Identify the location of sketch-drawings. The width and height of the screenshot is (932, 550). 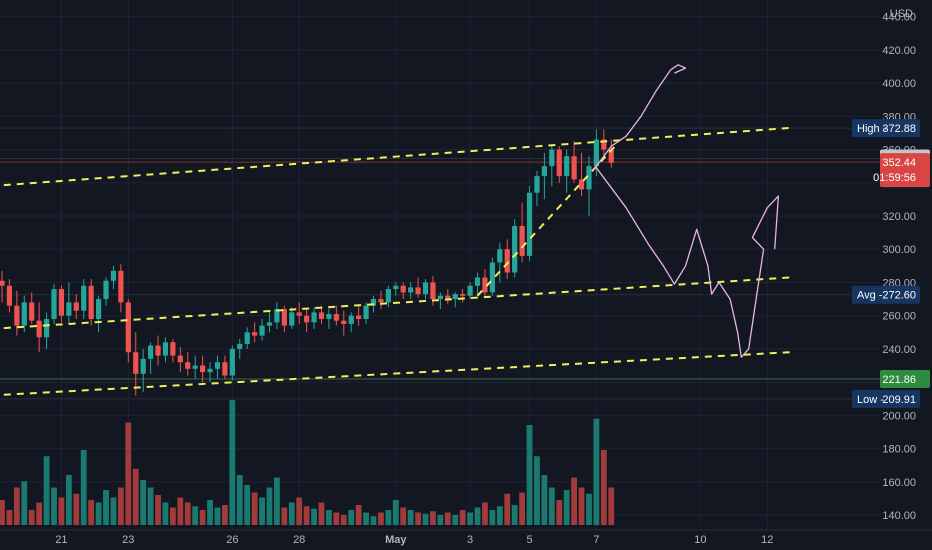
(686, 211).